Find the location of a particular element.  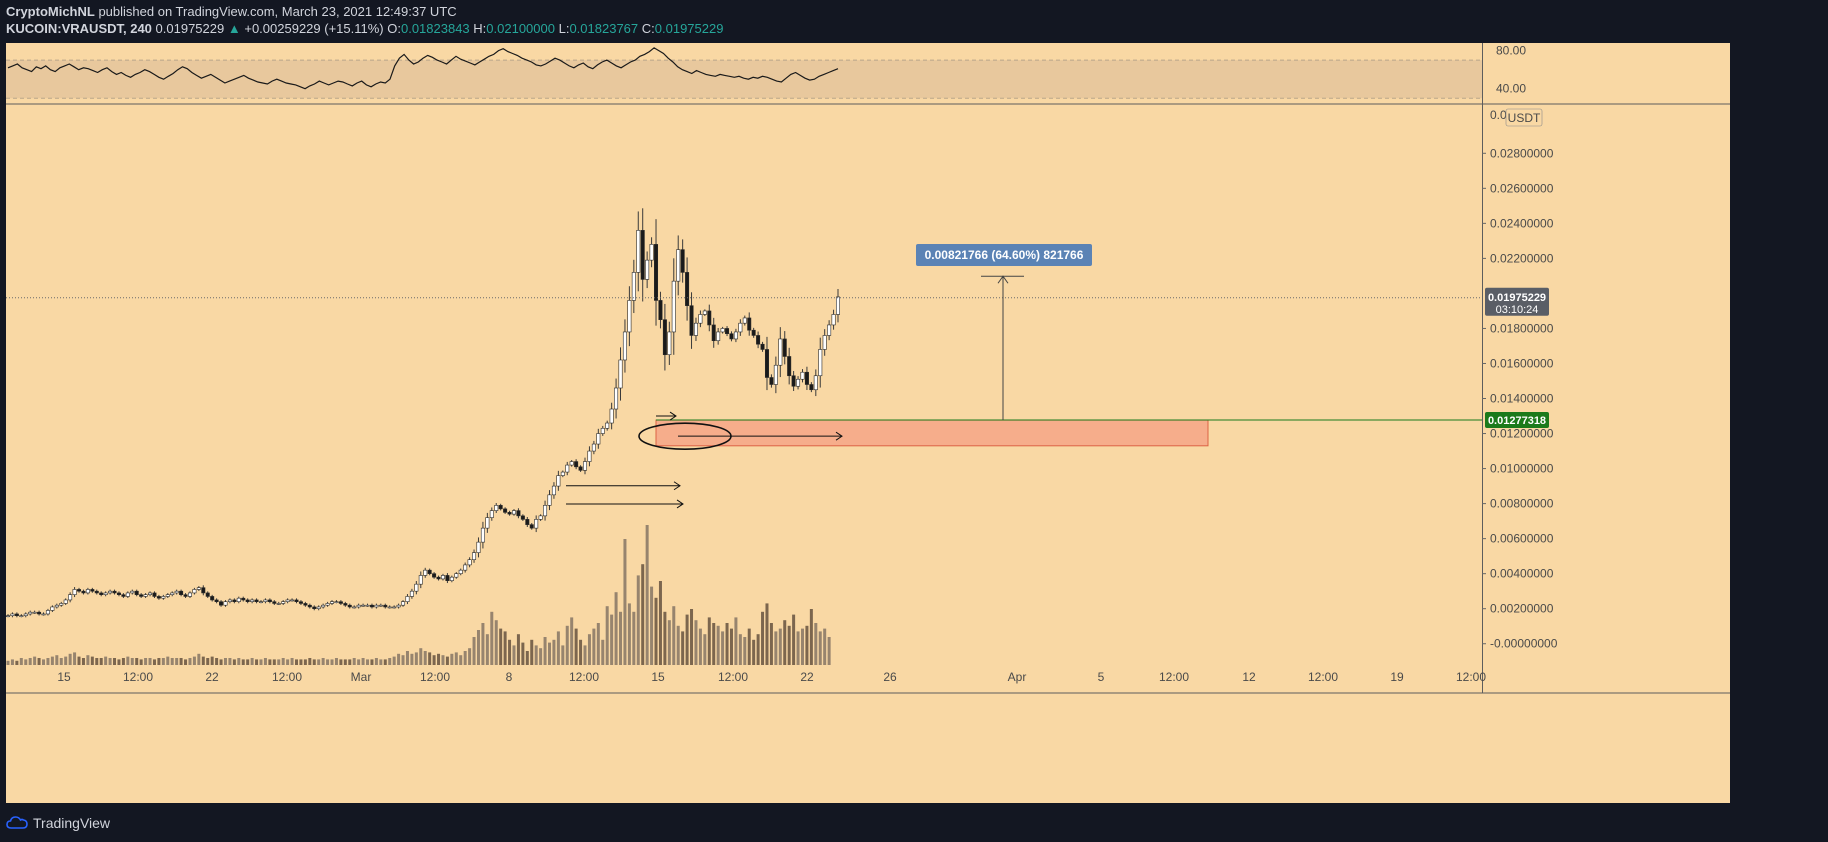

y-tick-label: 0.02600000 is located at coordinates (1522, 188).